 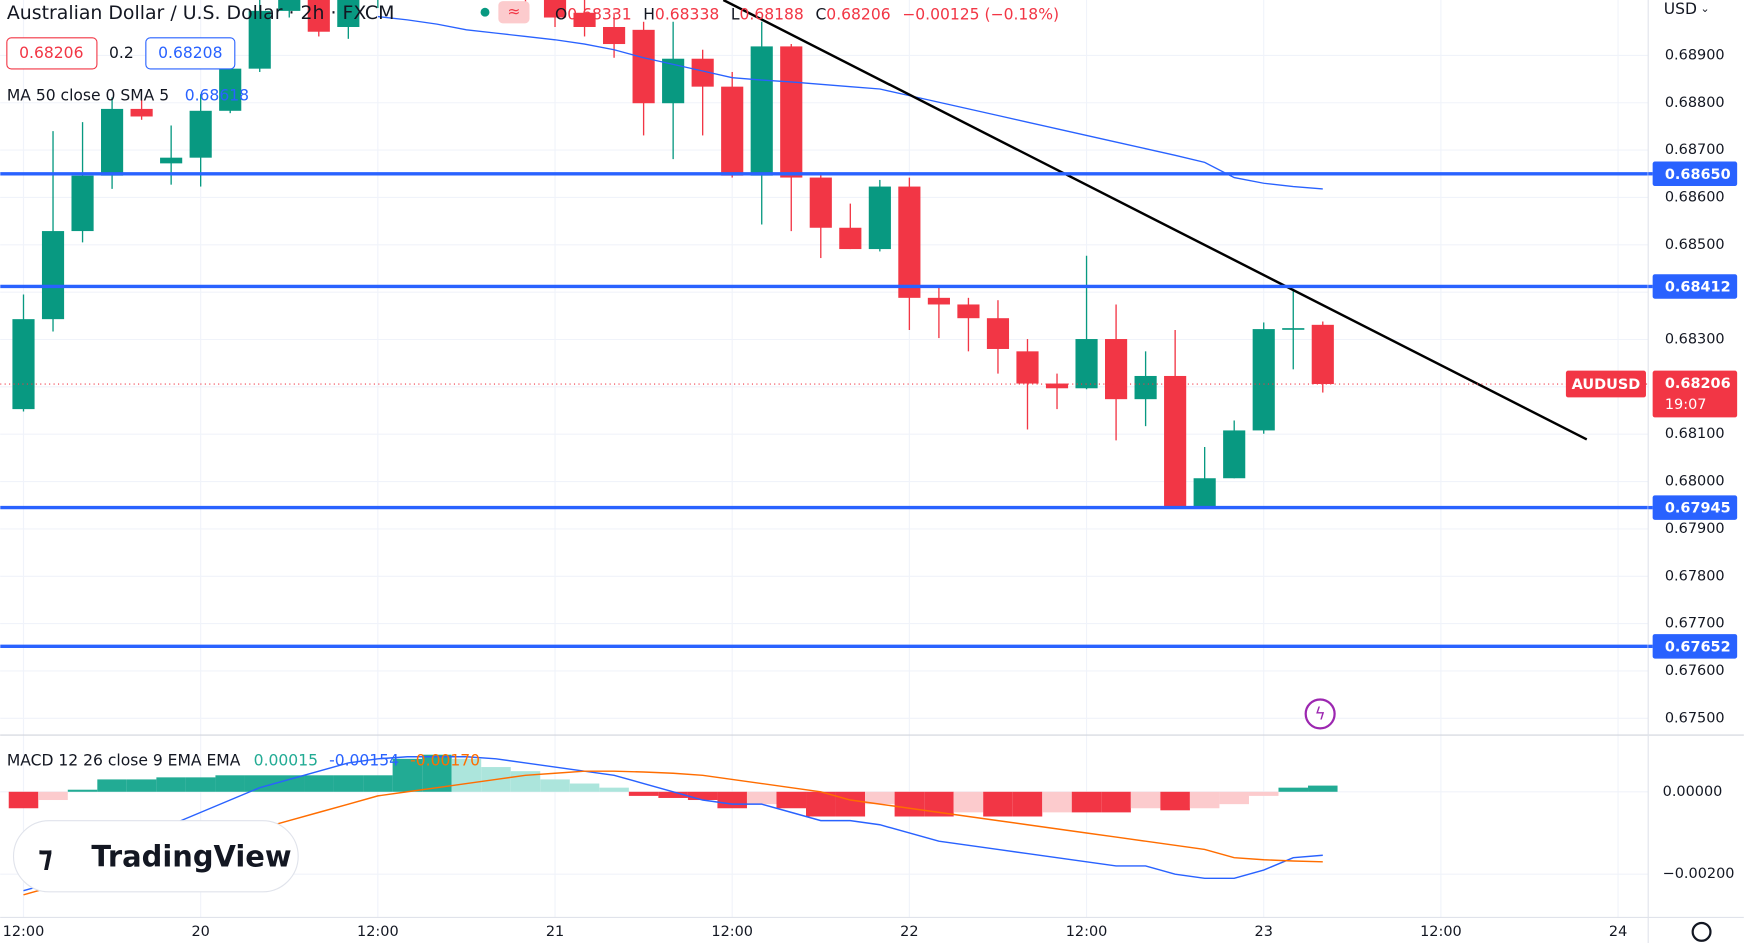 What do you see at coordinates (772, 14) in the screenshot?
I see `l-value: 0.68188` at bounding box center [772, 14].